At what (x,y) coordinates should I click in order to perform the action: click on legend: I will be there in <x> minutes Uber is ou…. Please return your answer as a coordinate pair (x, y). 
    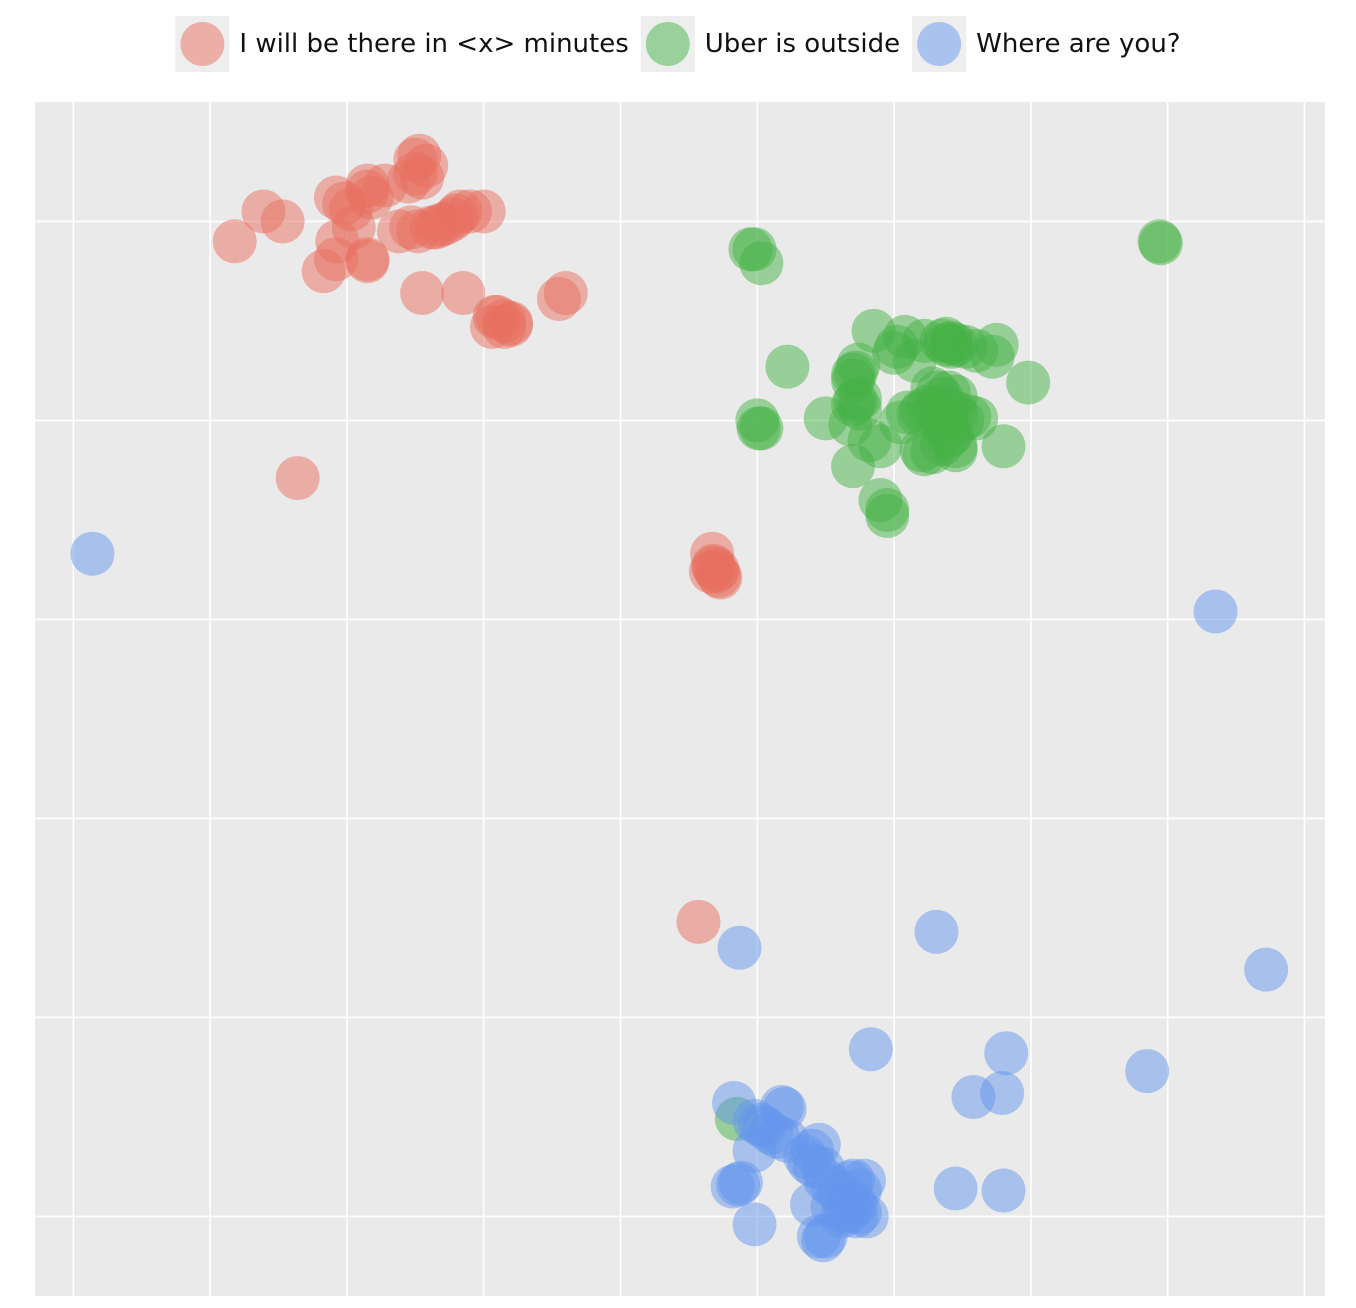
    Looking at the image, I should click on (678, 44).